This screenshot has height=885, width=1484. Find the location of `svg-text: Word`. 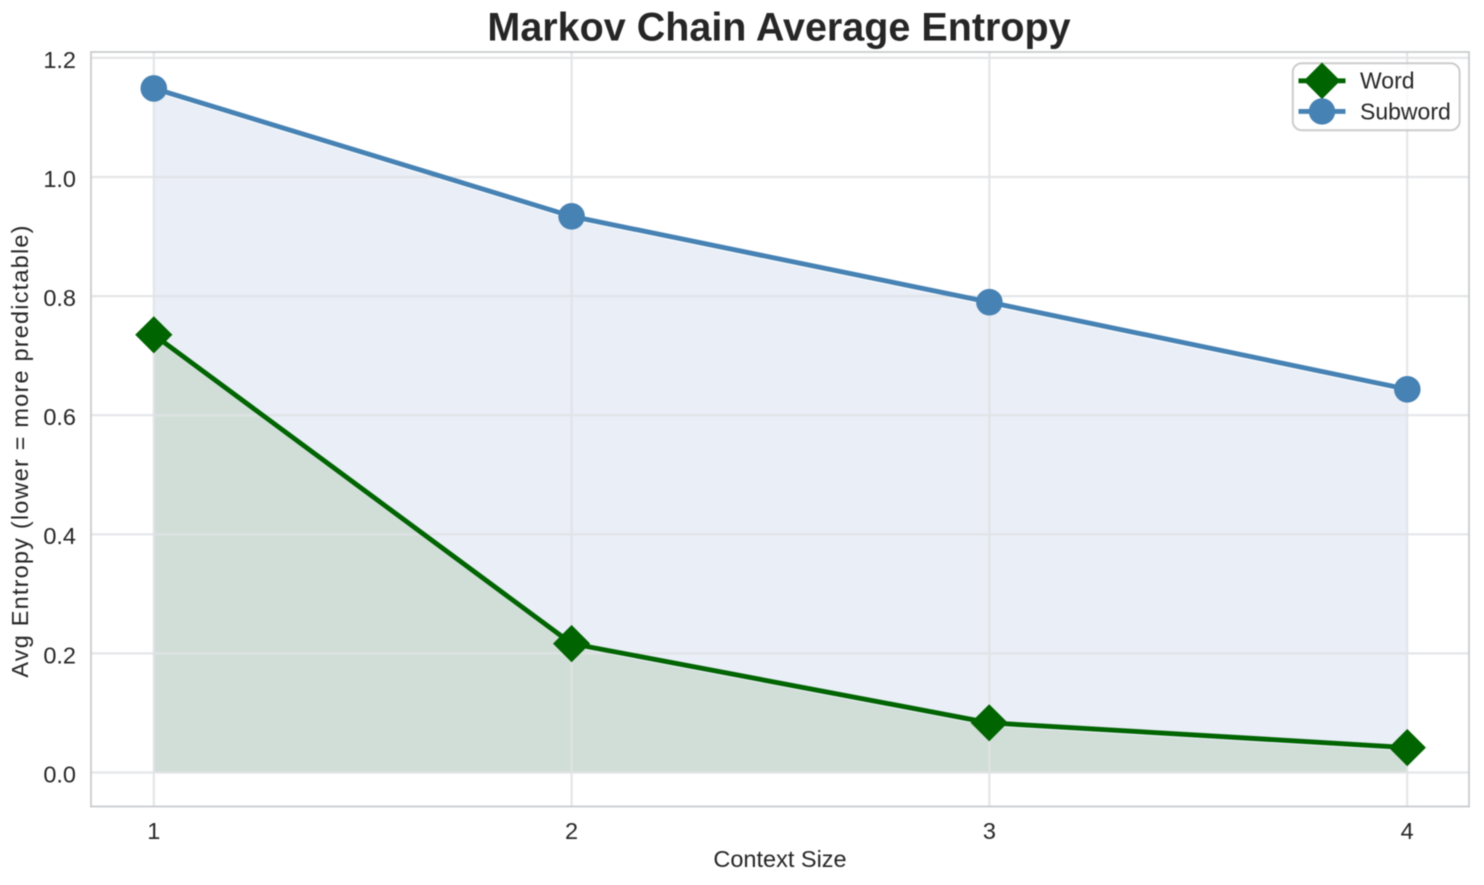

svg-text: Word is located at coordinates (1387, 81).